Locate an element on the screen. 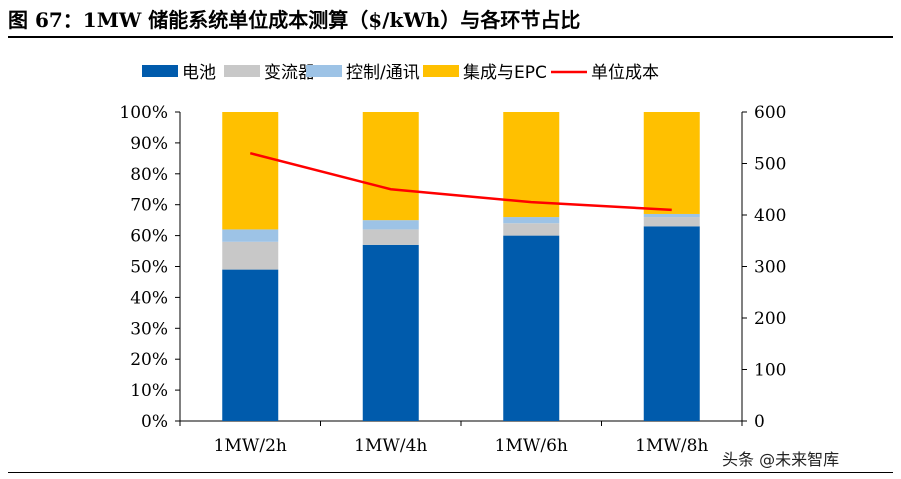 Image resolution: width=901 pixels, height=479 pixels. left-axis-tick-label: 40% is located at coordinates (149, 298).